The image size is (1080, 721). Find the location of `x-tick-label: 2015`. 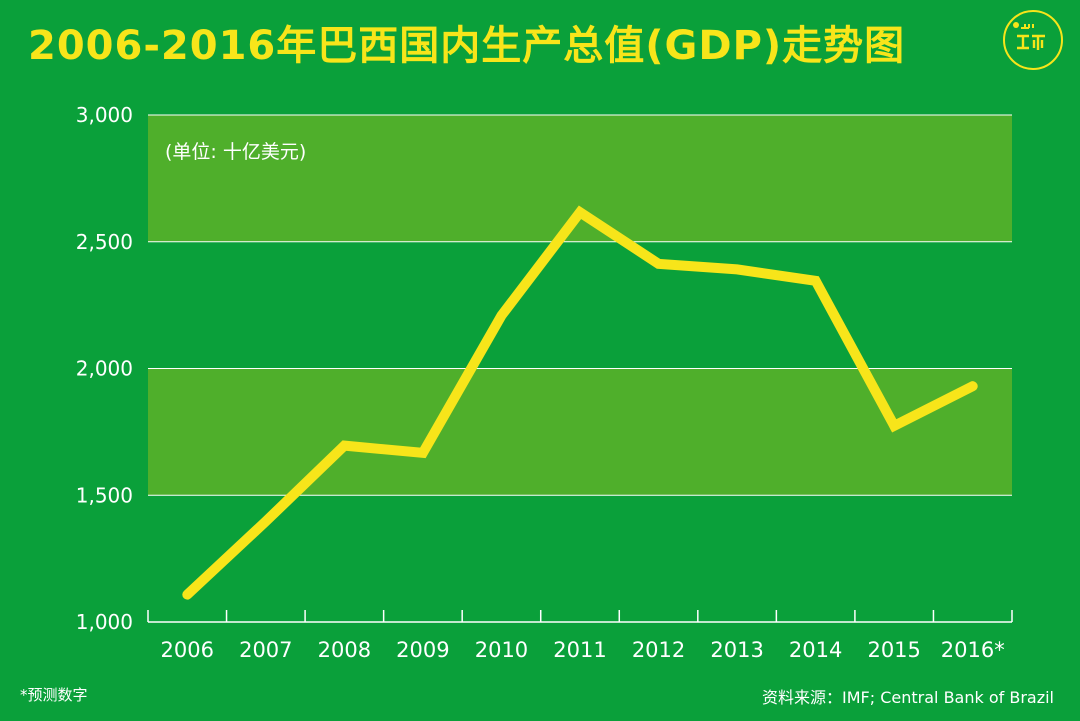

x-tick-label: 2015 is located at coordinates (893, 650).